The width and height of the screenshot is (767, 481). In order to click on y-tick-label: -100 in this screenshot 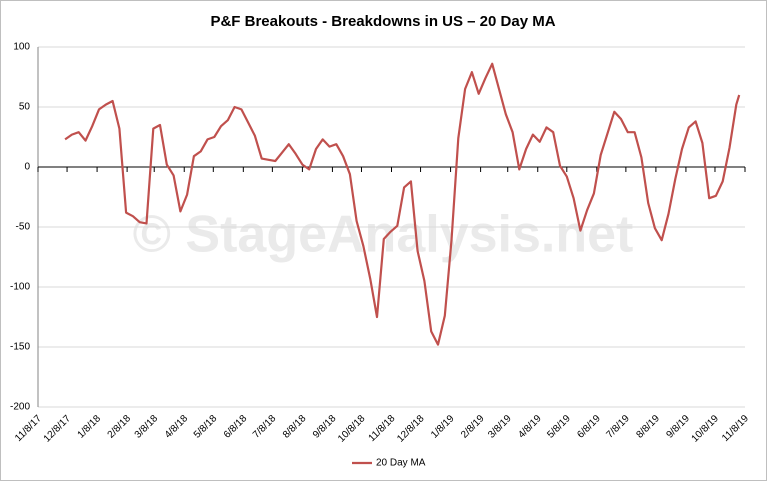, I will do `click(20, 287)`.